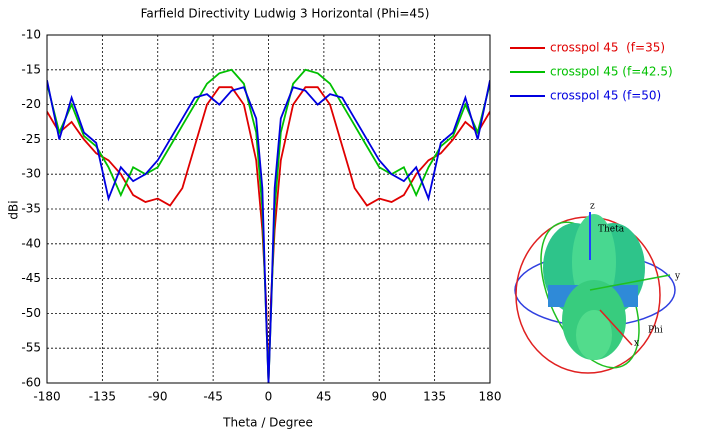 This screenshot has height=439, width=704. I want to click on legend-label: crosspol 45 (f=50), so click(605, 96).